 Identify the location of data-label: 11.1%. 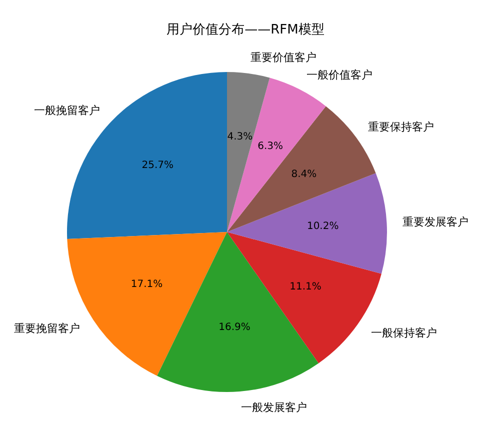
(306, 287).